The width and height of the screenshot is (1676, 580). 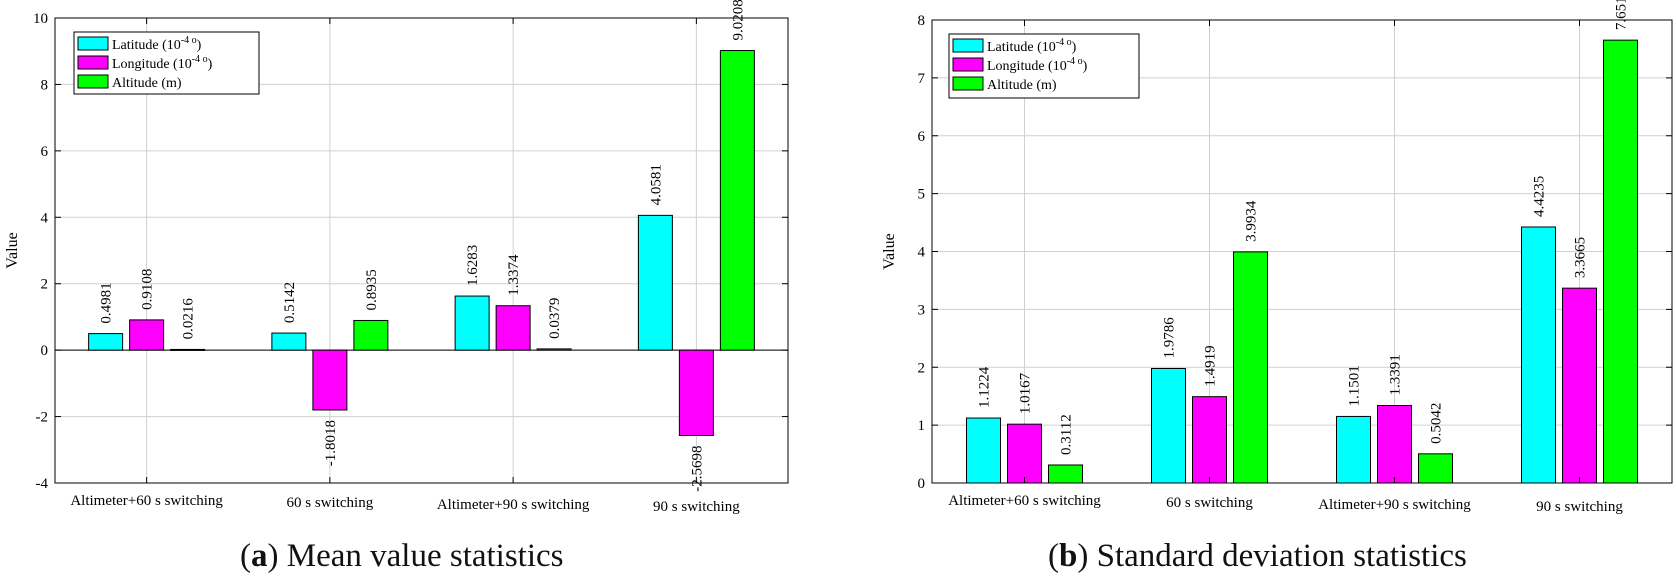 I want to click on data-label: 0.3112, so click(x=1067, y=434).